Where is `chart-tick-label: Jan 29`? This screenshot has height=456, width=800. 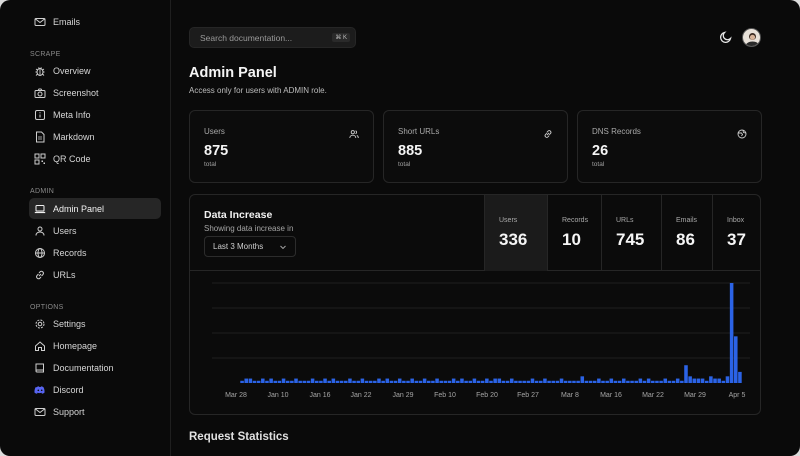
chart-tick-label: Jan 29 is located at coordinates (402, 395).